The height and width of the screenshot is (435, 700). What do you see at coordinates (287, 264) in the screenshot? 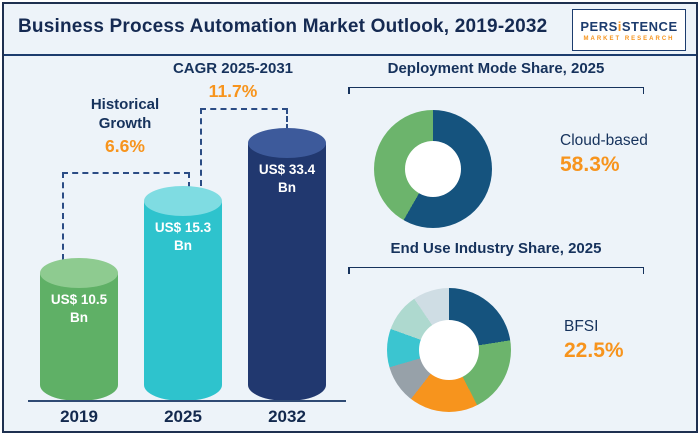
I see `bar-2032: US$ 33.4 Bn` at bounding box center [287, 264].